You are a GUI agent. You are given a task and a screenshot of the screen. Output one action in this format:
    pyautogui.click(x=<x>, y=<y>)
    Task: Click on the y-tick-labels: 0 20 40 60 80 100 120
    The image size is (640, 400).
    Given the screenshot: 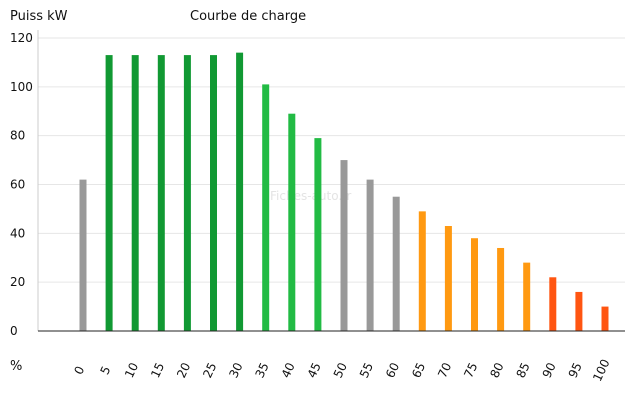 What is the action you would take?
    pyautogui.click(x=21, y=184)
    